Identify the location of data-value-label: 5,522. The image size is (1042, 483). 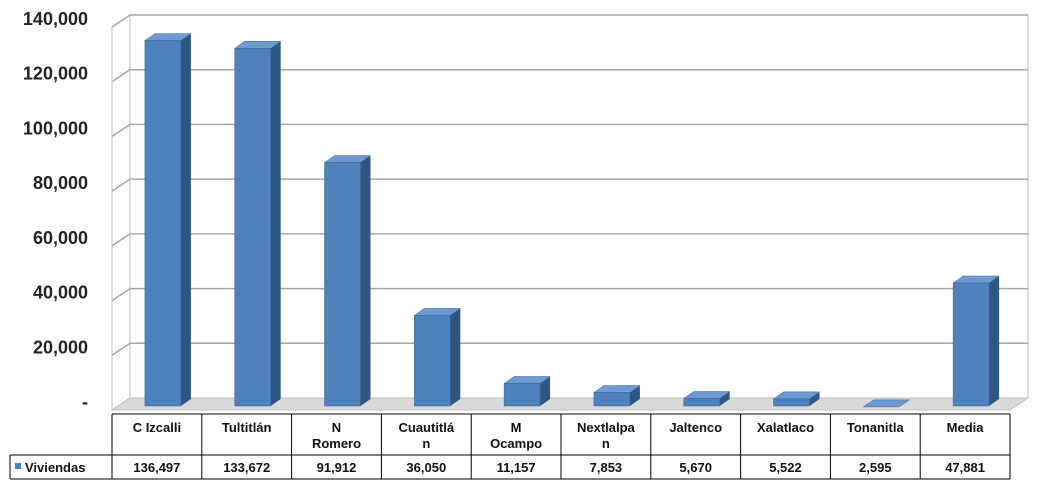
(785, 467).